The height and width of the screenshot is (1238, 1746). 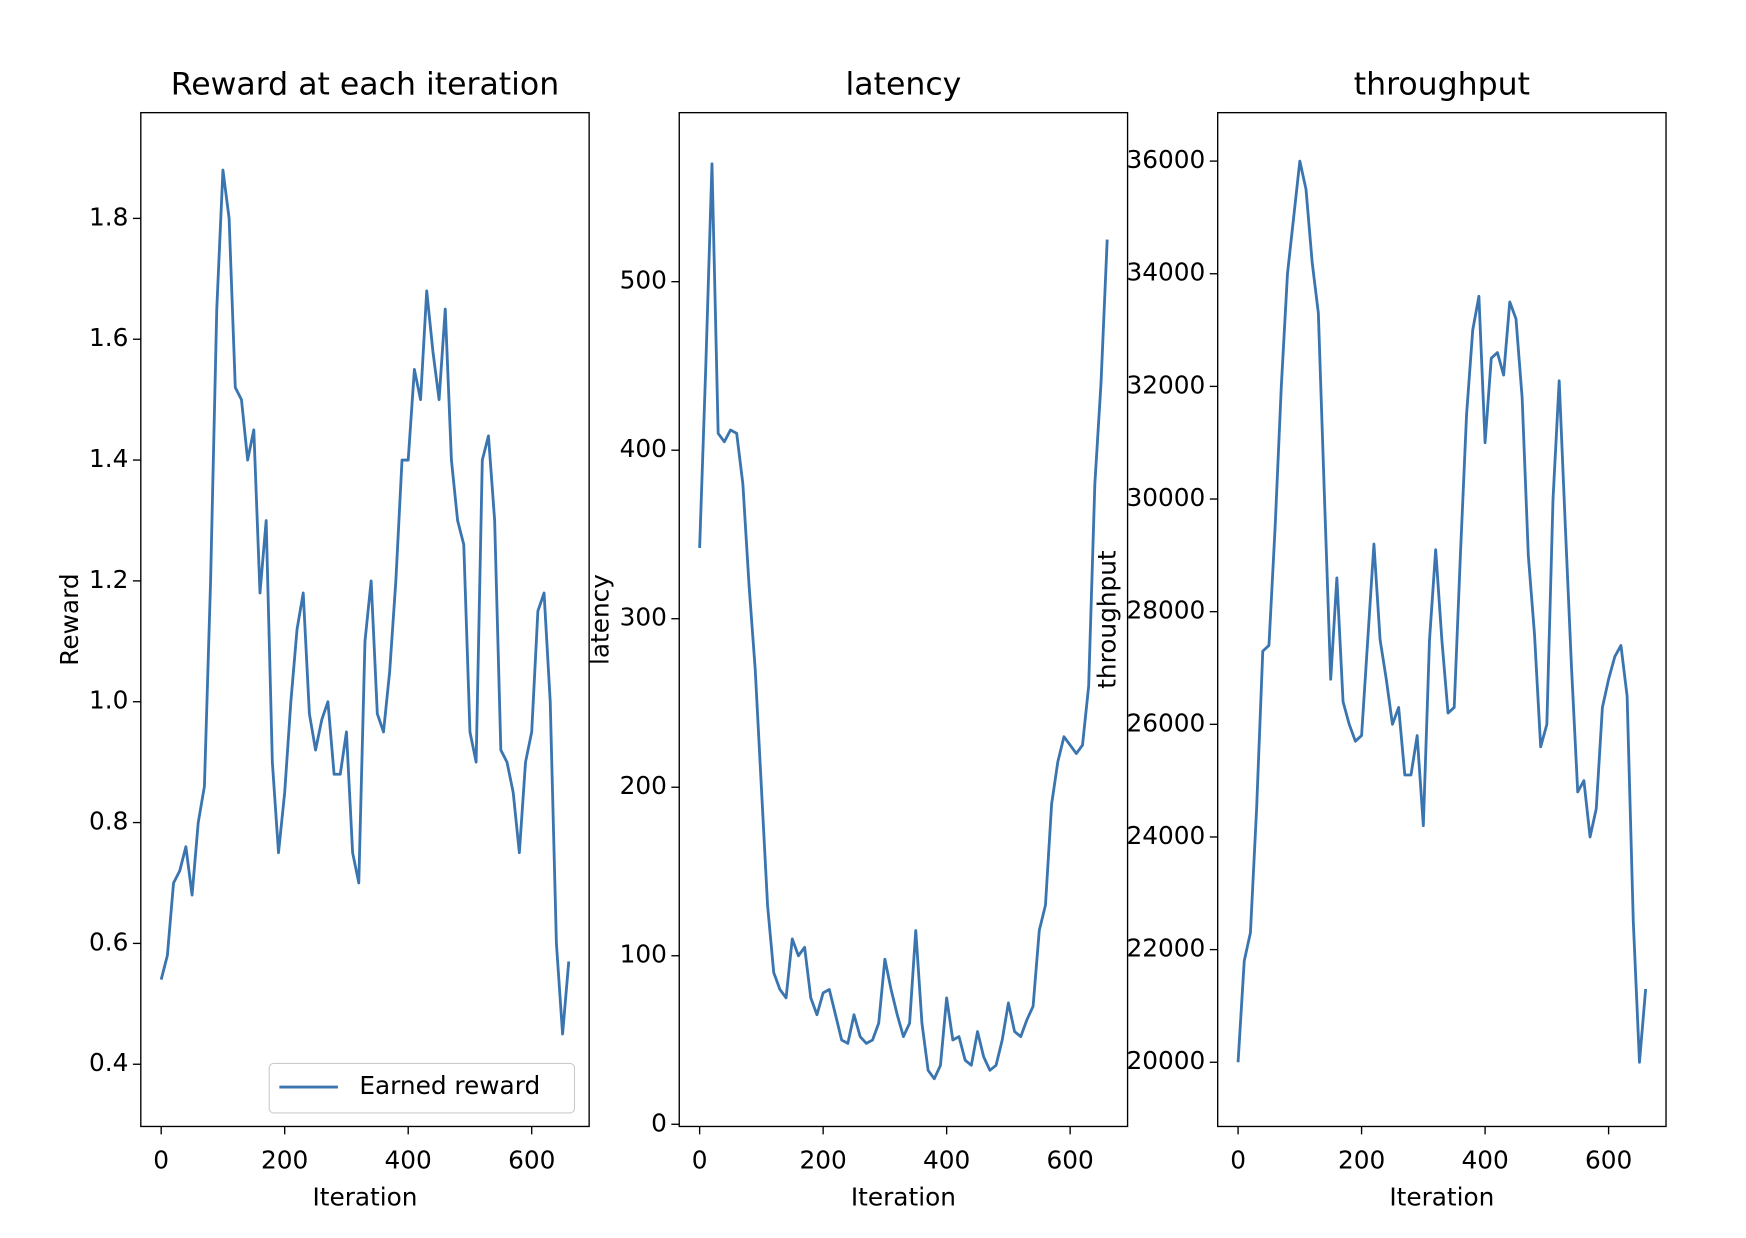 I want to click on y-tick-label: 0, so click(x=659, y=1122).